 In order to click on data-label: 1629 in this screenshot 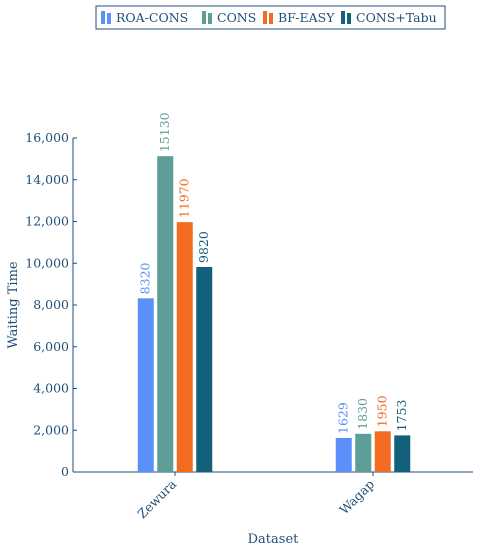, I will do `click(343, 418)`.